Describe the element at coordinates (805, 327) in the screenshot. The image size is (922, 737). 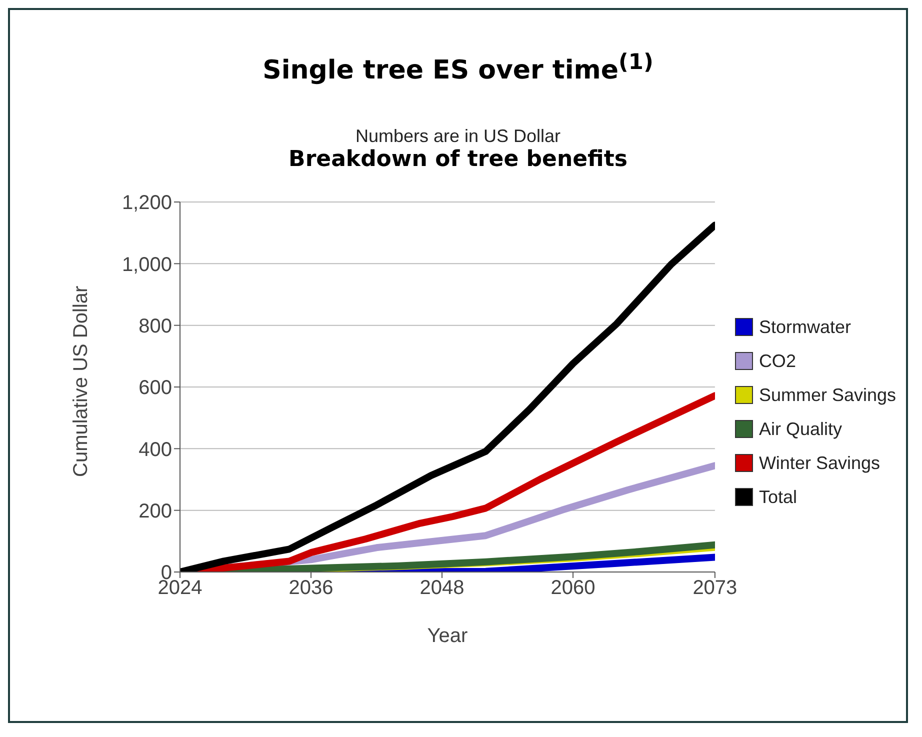
I see `legend-label: Stormwater` at that location.